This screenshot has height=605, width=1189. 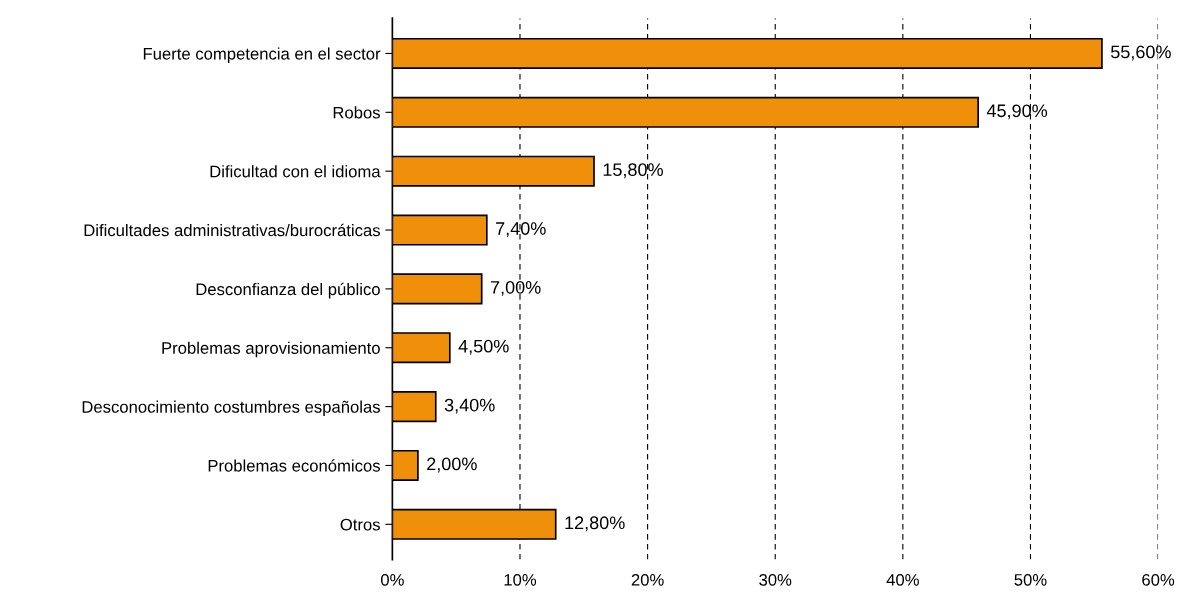 What do you see at coordinates (483, 347) in the screenshot?
I see `data-label: 4,50%` at bounding box center [483, 347].